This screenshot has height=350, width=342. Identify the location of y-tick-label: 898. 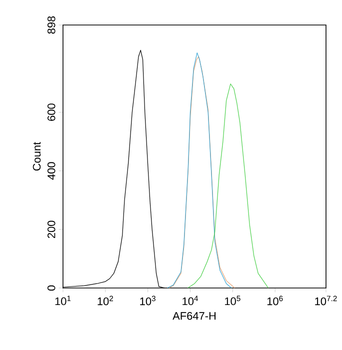
(52, 25).